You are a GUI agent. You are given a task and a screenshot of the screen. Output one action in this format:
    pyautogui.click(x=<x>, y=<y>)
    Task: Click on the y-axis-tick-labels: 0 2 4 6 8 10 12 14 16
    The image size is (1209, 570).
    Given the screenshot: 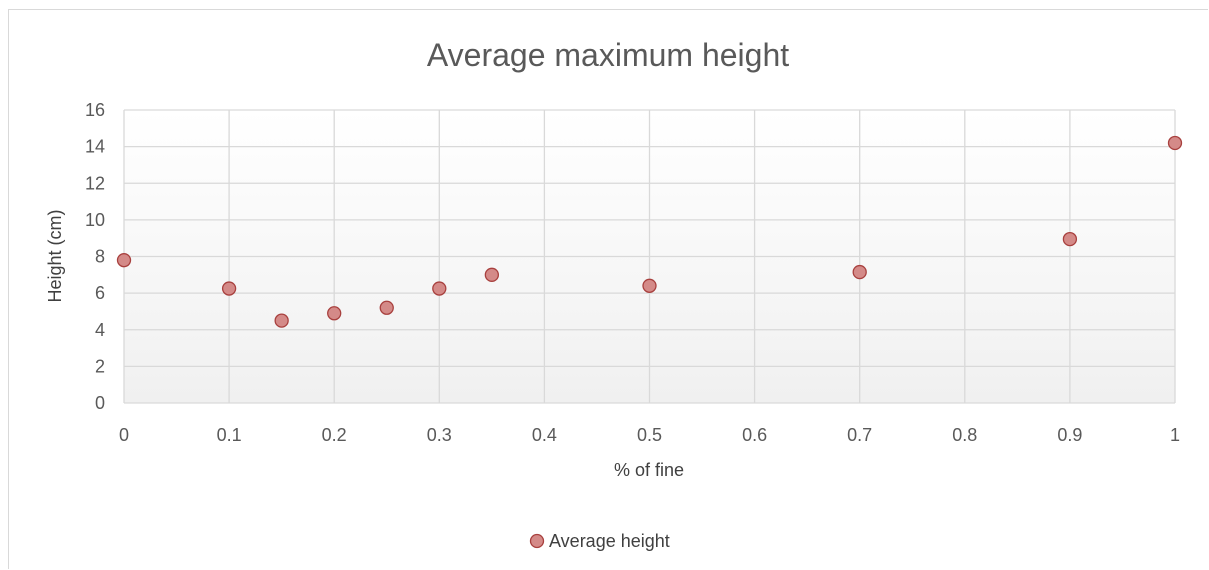 What is the action you would take?
    pyautogui.click(x=95, y=256)
    